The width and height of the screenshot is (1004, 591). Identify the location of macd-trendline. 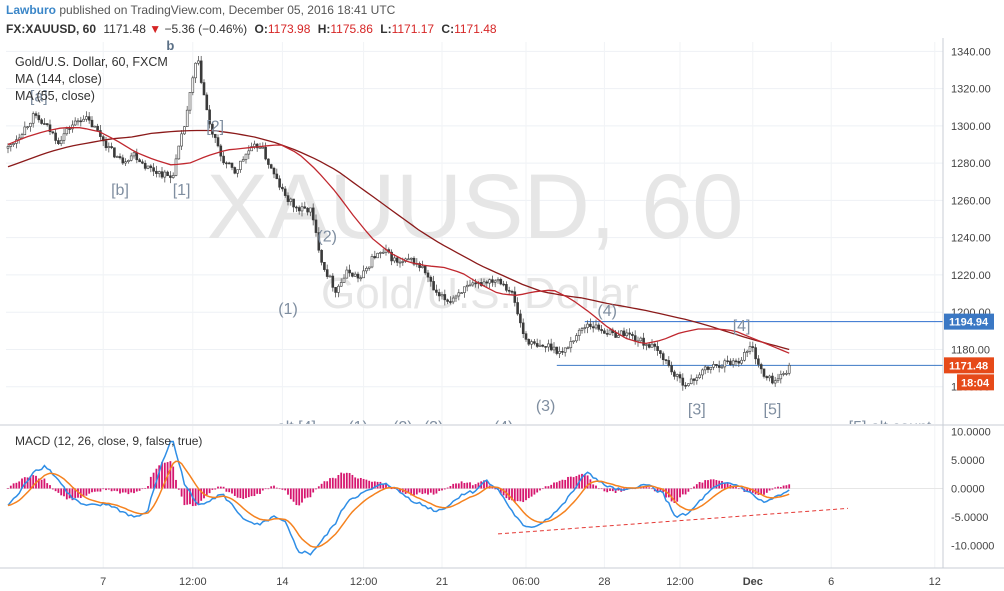
(673, 521).